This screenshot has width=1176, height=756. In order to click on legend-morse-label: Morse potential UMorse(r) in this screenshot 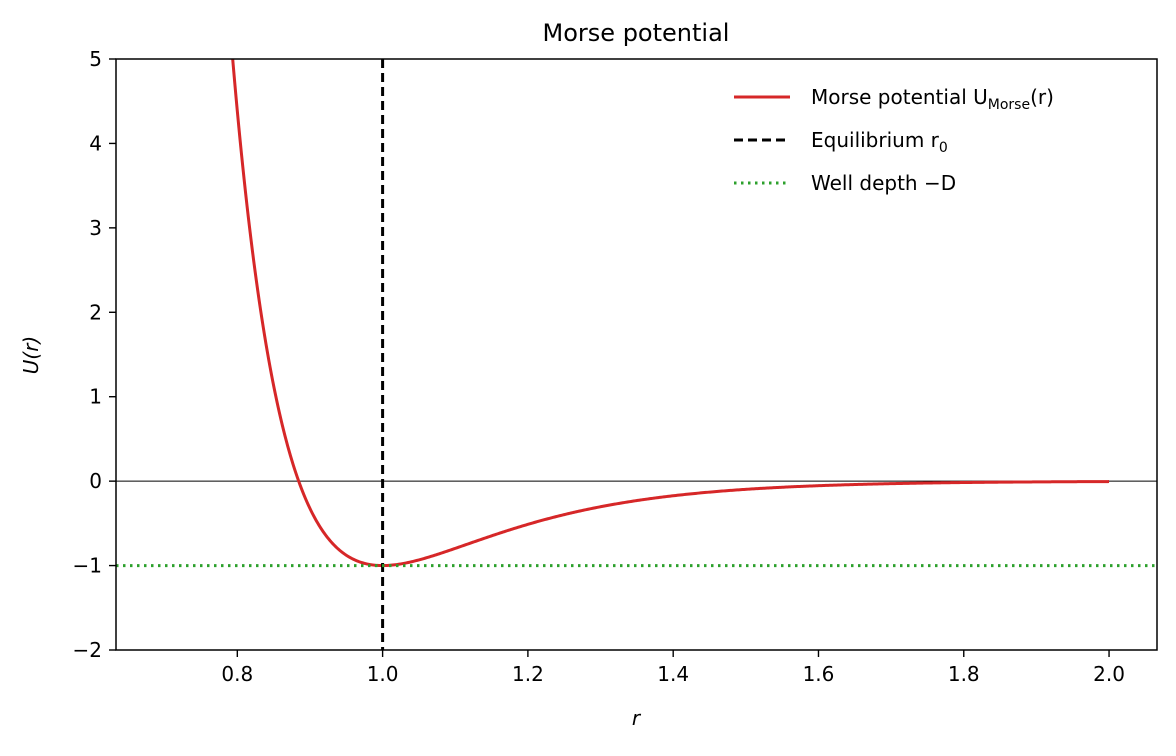, I will do `click(932, 99)`.